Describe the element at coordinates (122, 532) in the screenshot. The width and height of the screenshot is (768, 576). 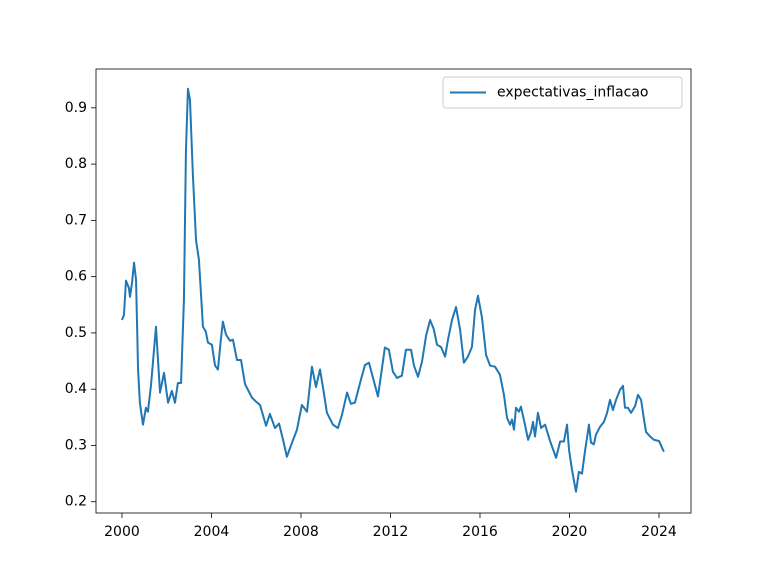
I see `x-tick-label: 2000` at that location.